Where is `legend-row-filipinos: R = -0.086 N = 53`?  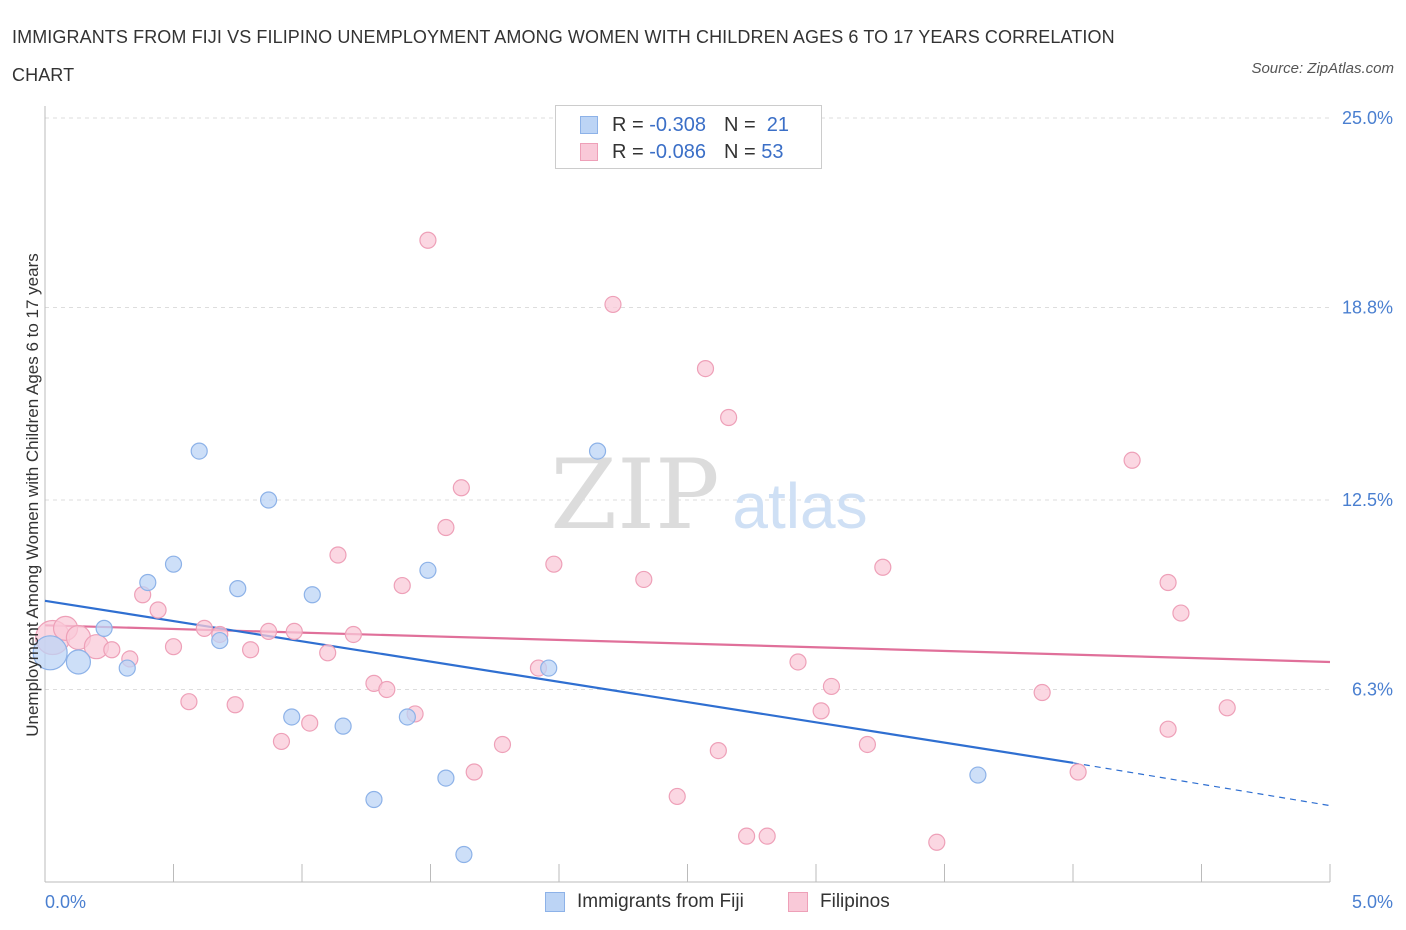
legend-row-filipinos: R = -0.086 N = 53 is located at coordinates (681, 152).